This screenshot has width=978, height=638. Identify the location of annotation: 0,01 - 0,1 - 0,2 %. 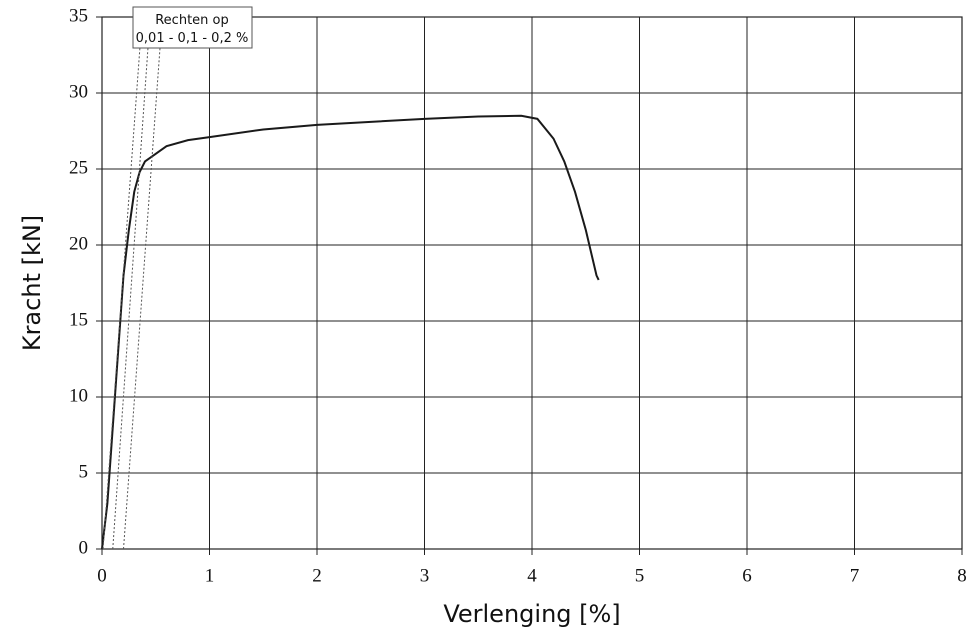
(192, 38).